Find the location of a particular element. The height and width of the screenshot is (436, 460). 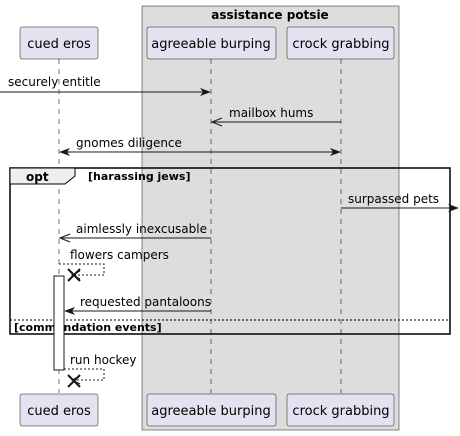

participant-agreeable-burping-top: agreeable burping is located at coordinates (211, 43).